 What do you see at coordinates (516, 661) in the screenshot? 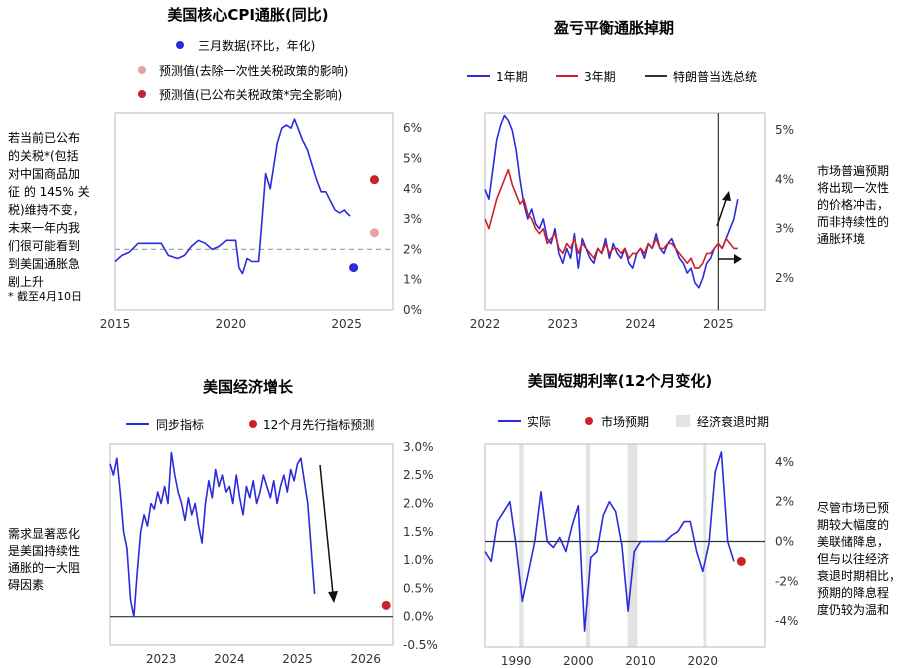
I see `x-tick-label: 1990` at bounding box center [516, 661].